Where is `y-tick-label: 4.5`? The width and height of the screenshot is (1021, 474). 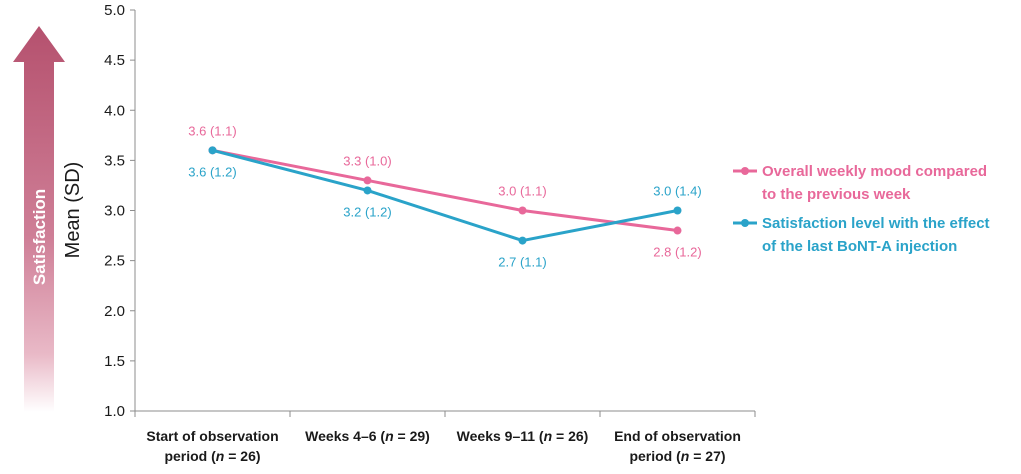 y-tick-label: 4.5 is located at coordinates (114, 60).